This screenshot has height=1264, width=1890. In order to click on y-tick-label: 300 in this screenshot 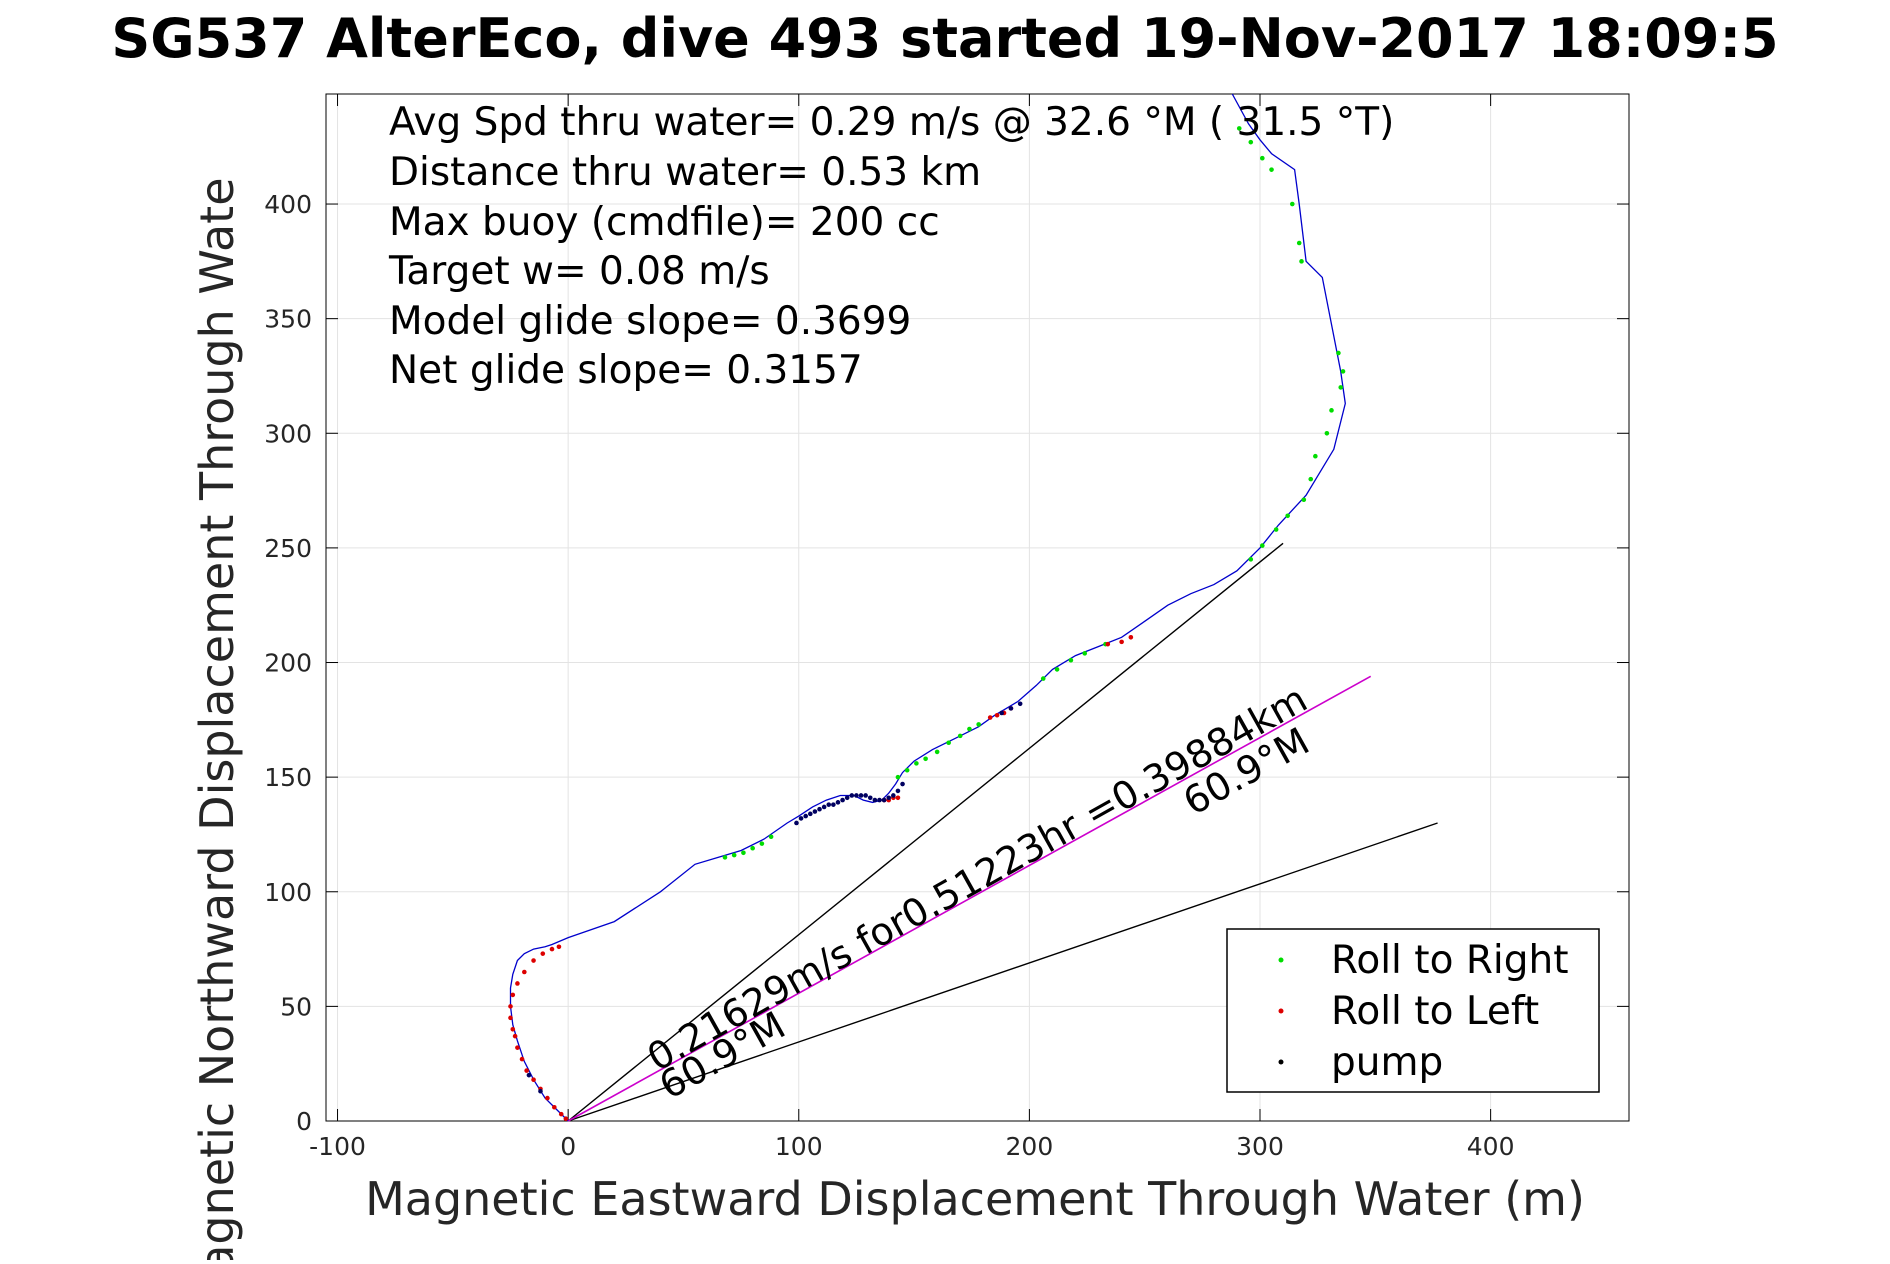, I will do `click(288, 433)`.